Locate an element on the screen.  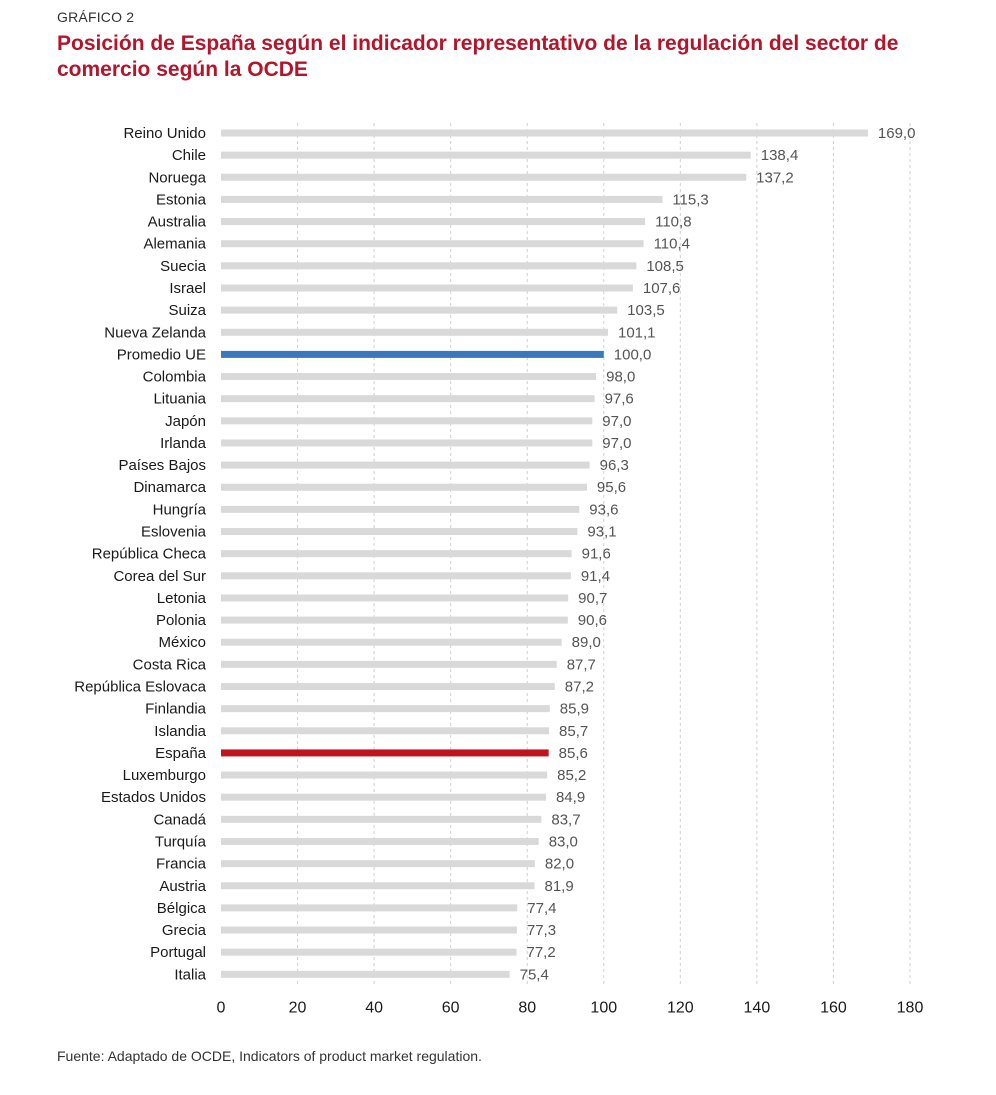
bar-republica-checa is located at coordinates (396, 554).